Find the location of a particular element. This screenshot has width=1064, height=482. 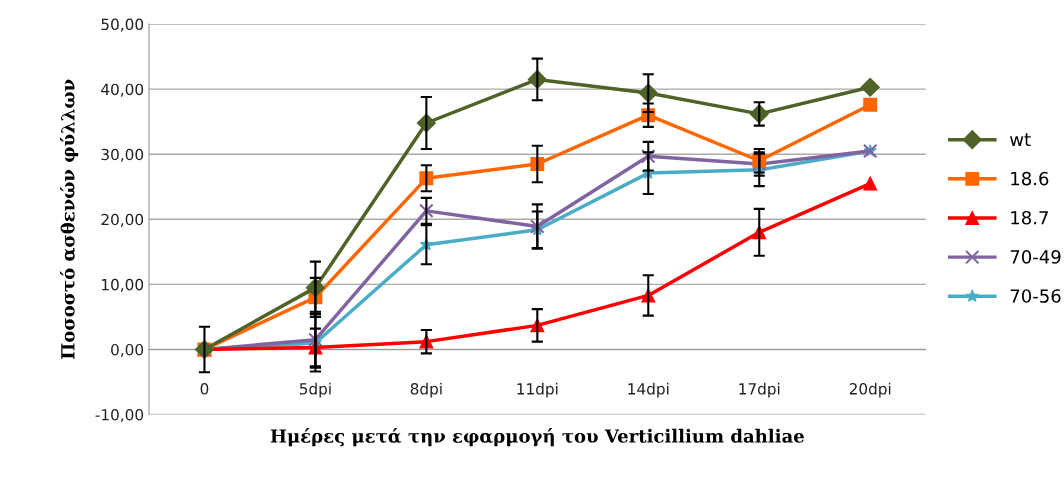

y-tick-label: 30,00 is located at coordinates (122, 155).